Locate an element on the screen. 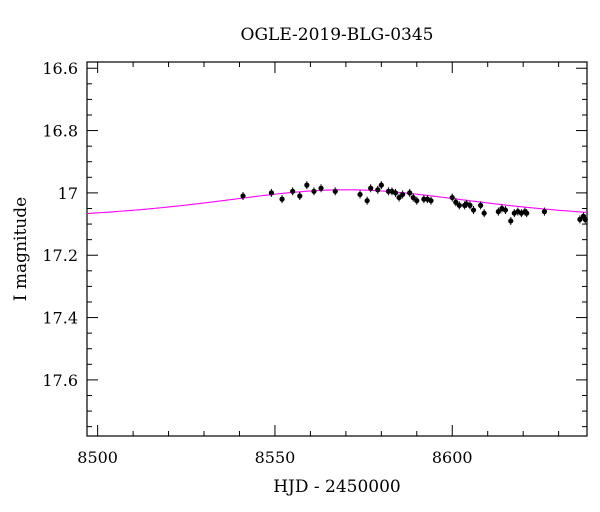  data-points-layer is located at coordinates (414, 203).